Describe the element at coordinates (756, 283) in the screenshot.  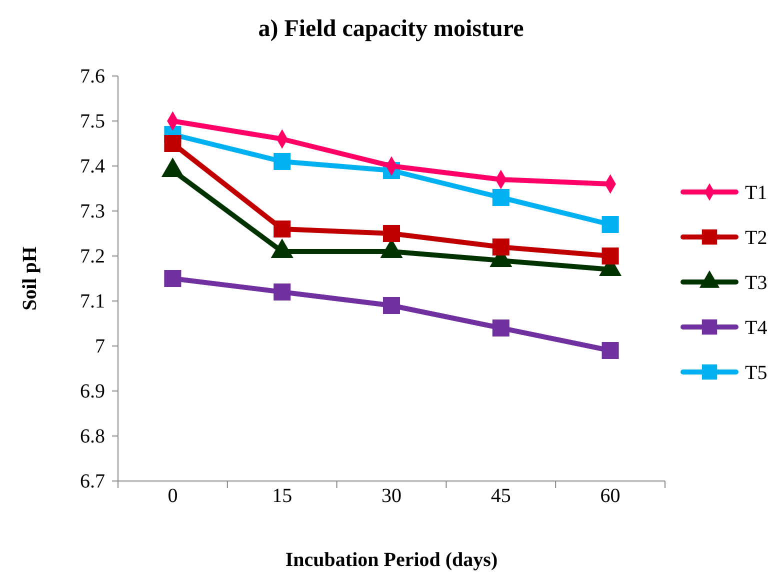
I see `legend-label: T3` at that location.